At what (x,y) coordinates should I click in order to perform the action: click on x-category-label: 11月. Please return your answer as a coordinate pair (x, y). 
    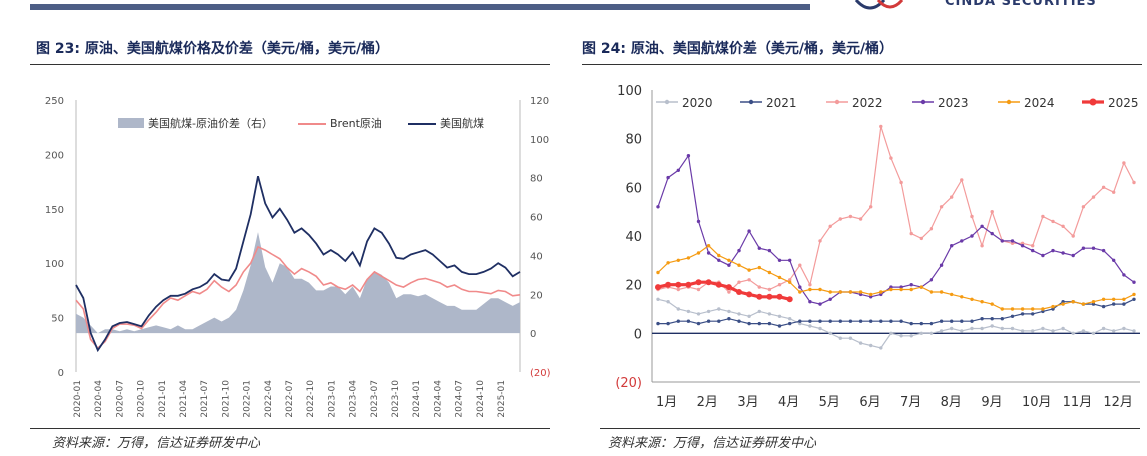
    Looking at the image, I should click on (1078, 402).